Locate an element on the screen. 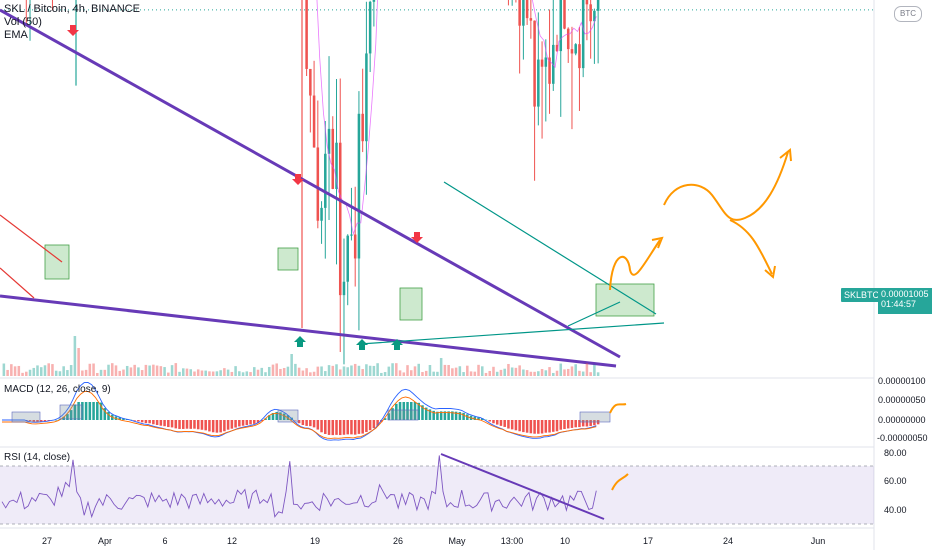 This screenshot has height=550, width=932. chart-title: SKL / Bitcoin, 4h, BINANCE is located at coordinates (72, 9).